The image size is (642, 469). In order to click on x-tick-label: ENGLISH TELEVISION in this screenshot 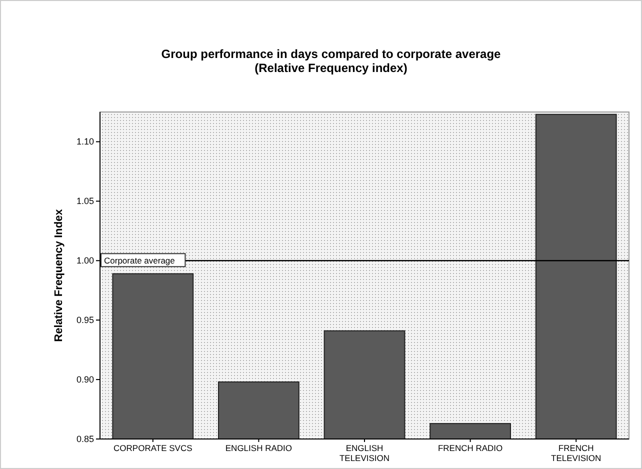, I will do `click(364, 453)`.